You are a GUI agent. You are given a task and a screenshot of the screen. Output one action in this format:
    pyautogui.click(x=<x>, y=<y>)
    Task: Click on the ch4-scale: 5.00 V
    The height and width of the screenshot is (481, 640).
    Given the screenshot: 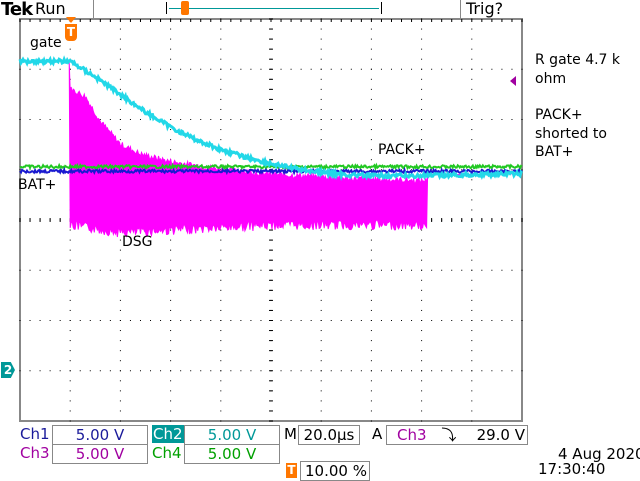 What is the action you would take?
    pyautogui.click(x=232, y=454)
    